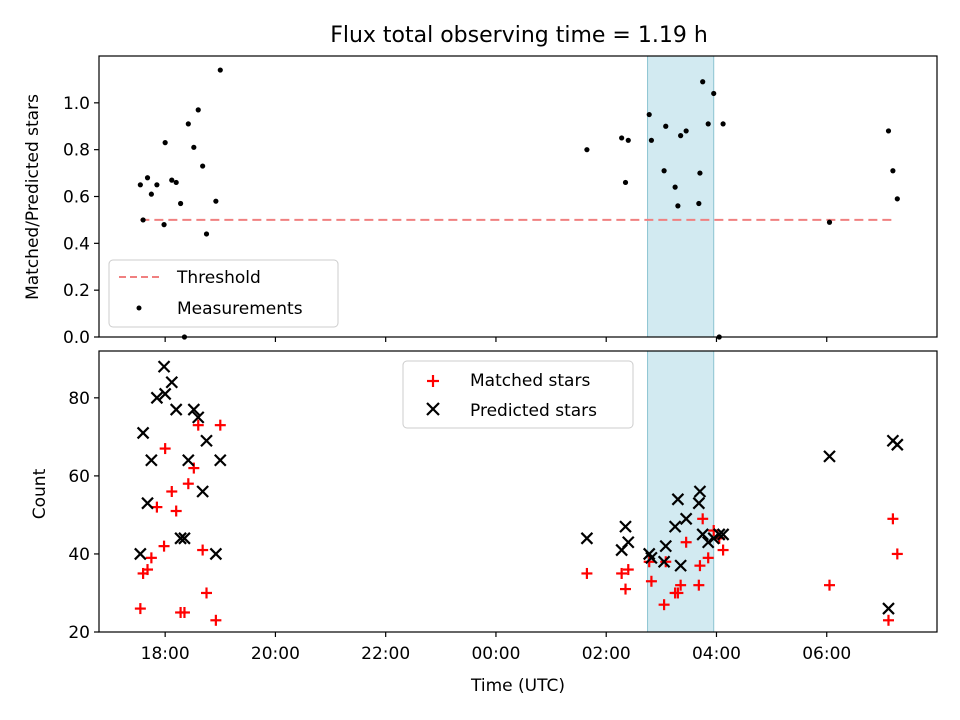 This screenshot has height=720, width=960. I want to click on predicted-legend-label: Predicted stars, so click(533, 411).